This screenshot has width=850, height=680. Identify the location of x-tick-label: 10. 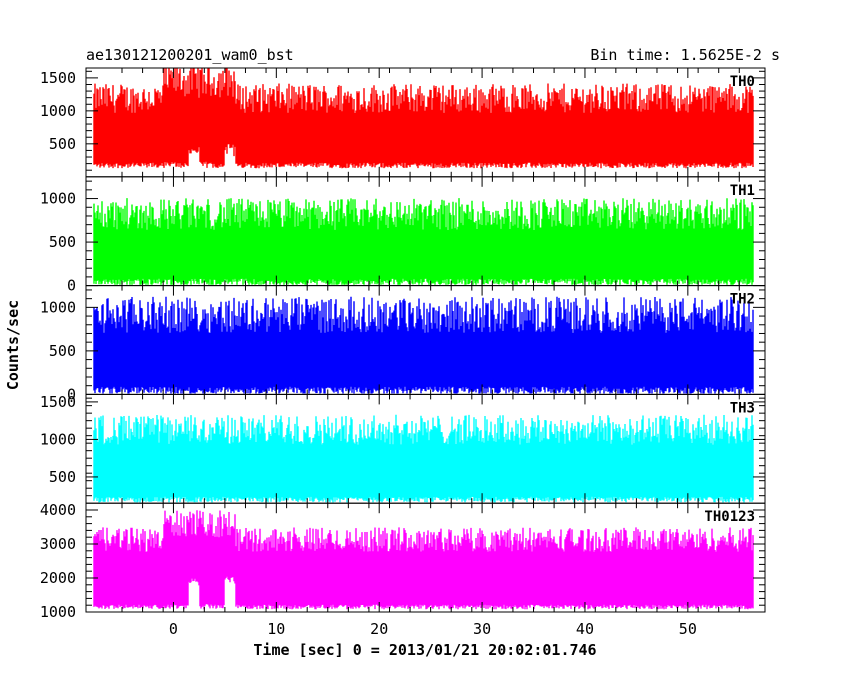
(276, 629).